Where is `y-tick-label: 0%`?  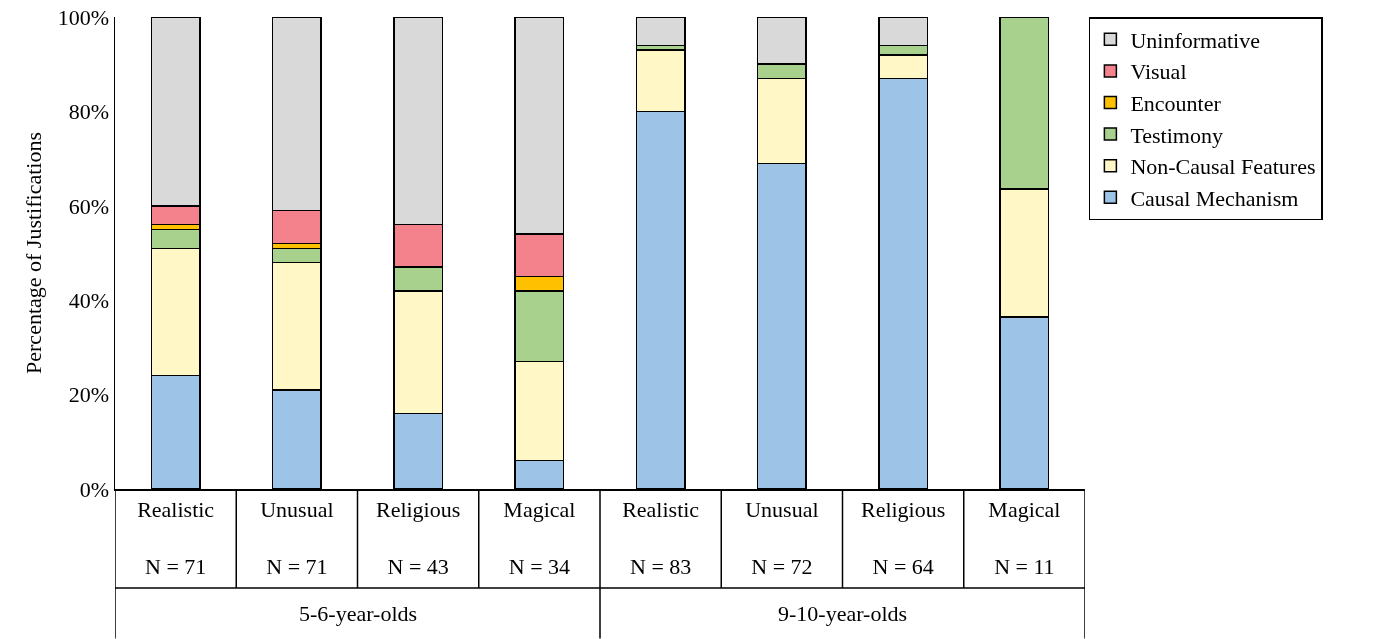 y-tick-label: 0% is located at coordinates (94, 489).